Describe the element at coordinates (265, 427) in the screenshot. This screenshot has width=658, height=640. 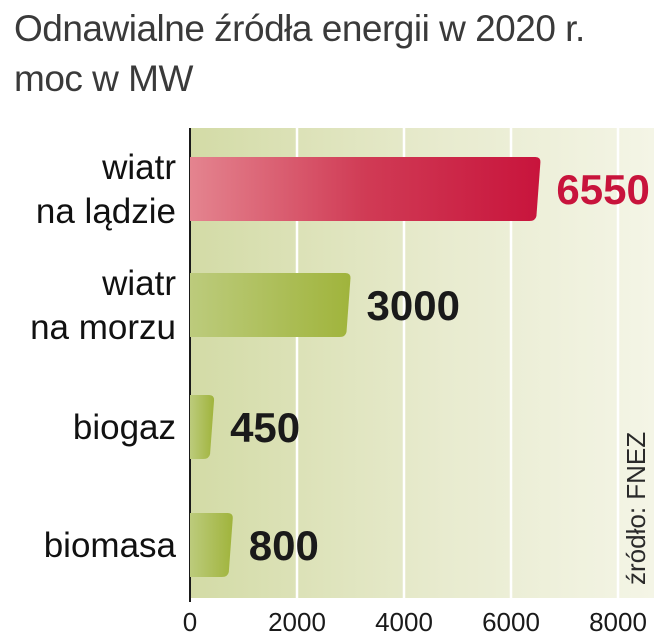
I see `bar-value-label: 450` at that location.